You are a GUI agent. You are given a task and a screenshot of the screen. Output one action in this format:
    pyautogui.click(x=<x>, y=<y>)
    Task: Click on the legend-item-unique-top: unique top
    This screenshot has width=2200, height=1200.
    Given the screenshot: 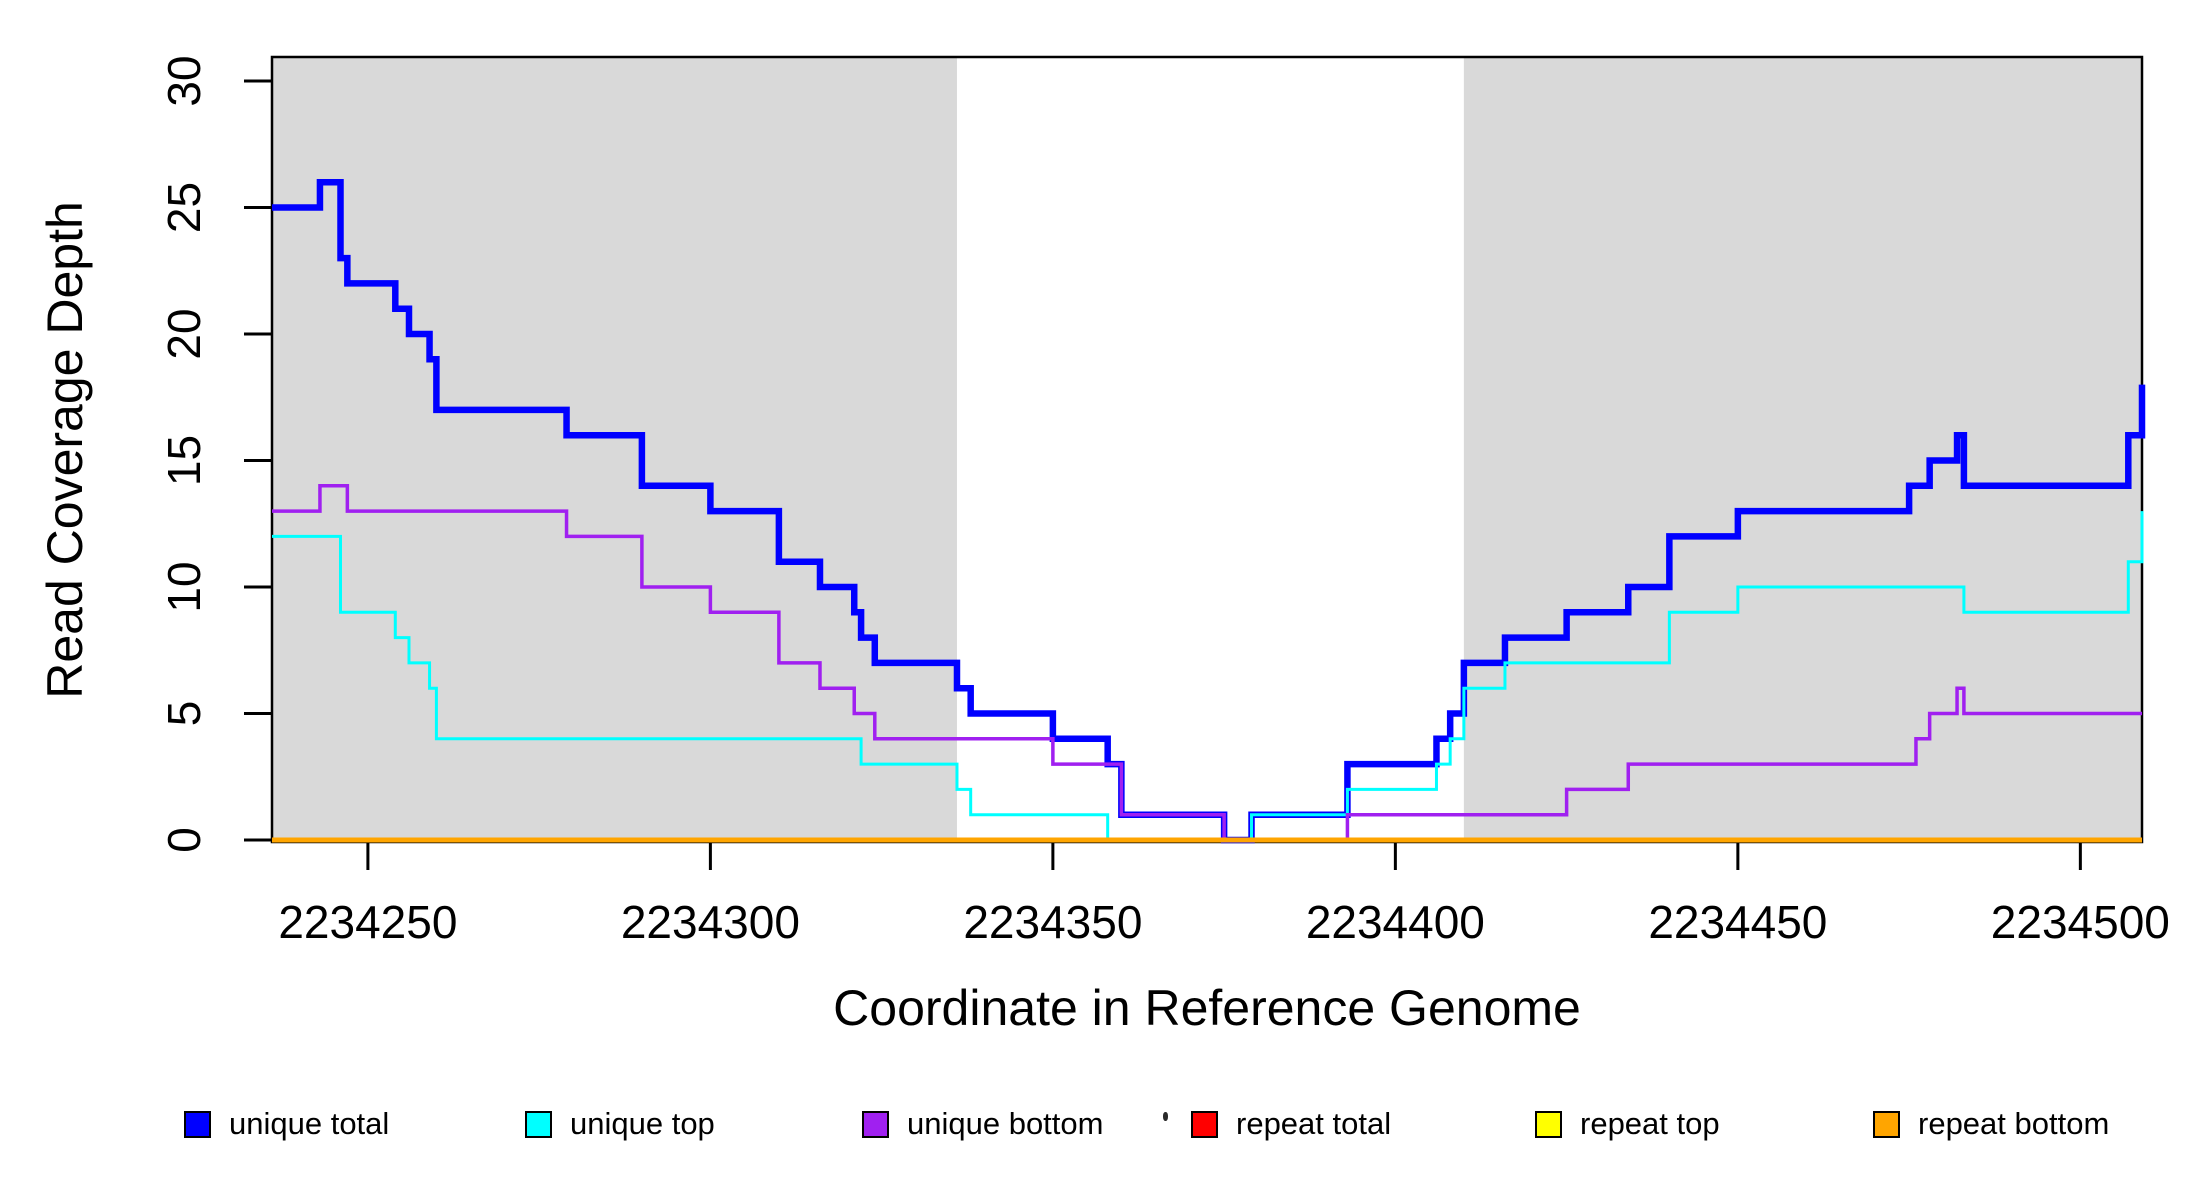 What is the action you would take?
    pyautogui.click(x=620, y=1124)
    